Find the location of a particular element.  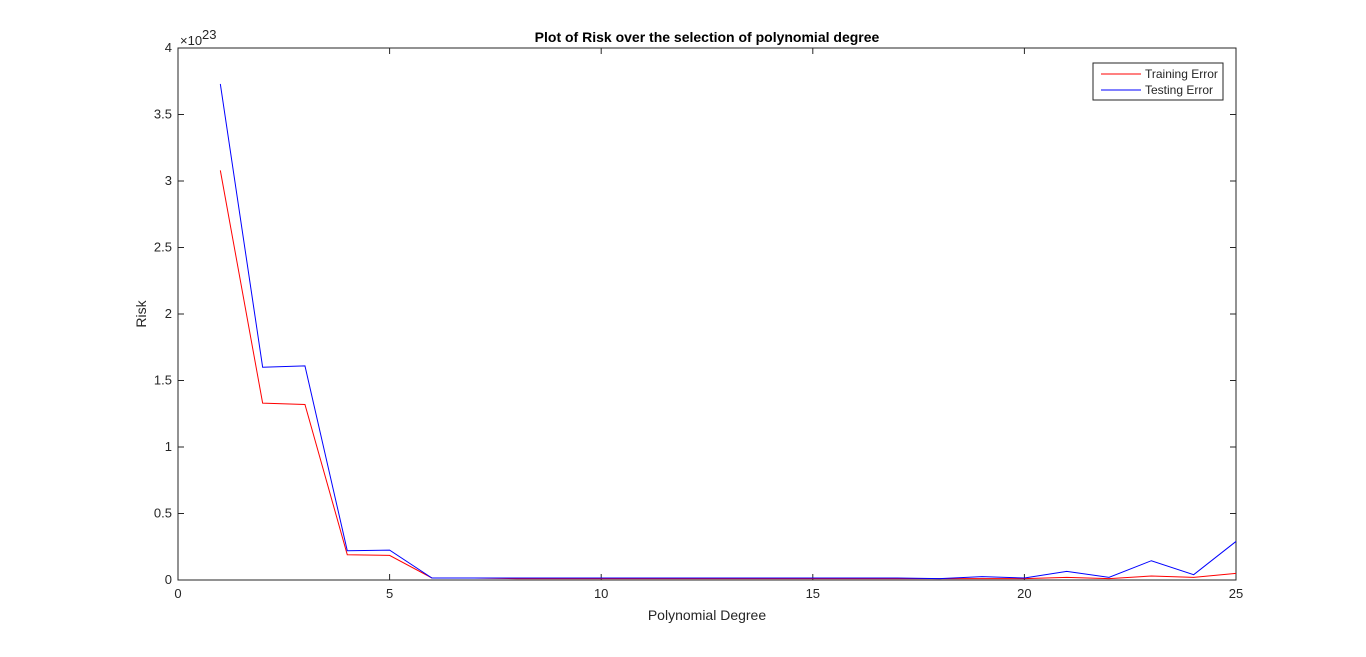

y-tick-label: 1 is located at coordinates (168, 446).